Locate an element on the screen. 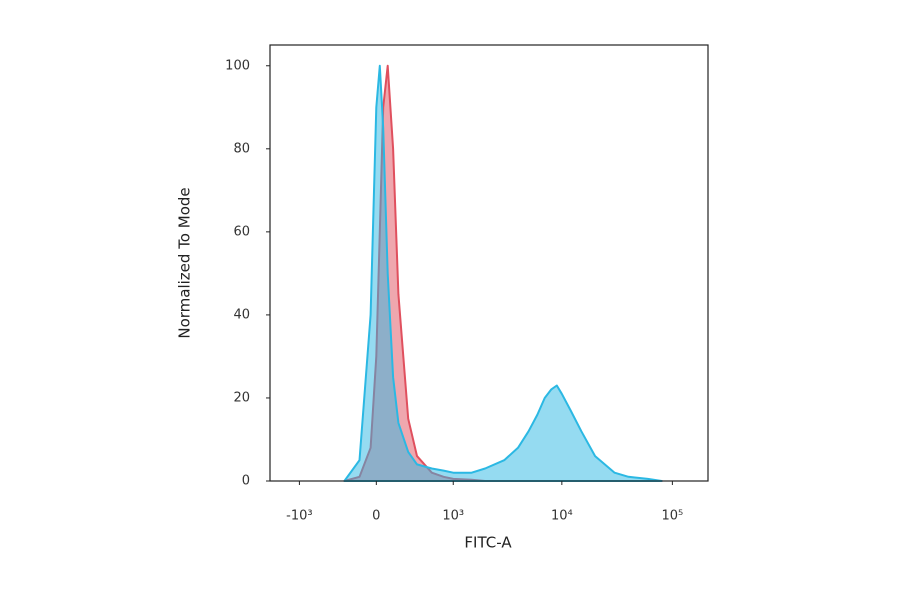  y-tick-label: 0 is located at coordinates (246, 481).